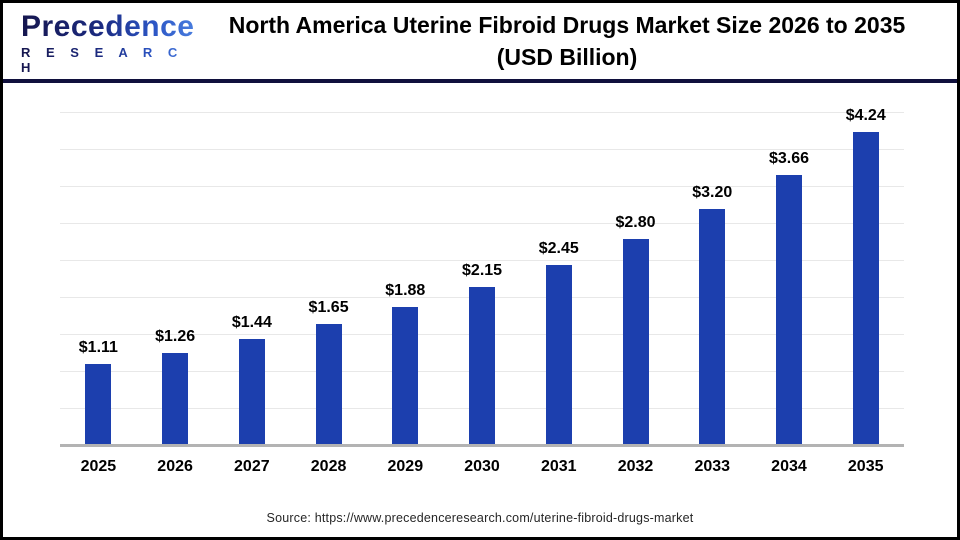  Describe the element at coordinates (405, 290) in the screenshot. I see `bar-value-label: $1.88` at that location.